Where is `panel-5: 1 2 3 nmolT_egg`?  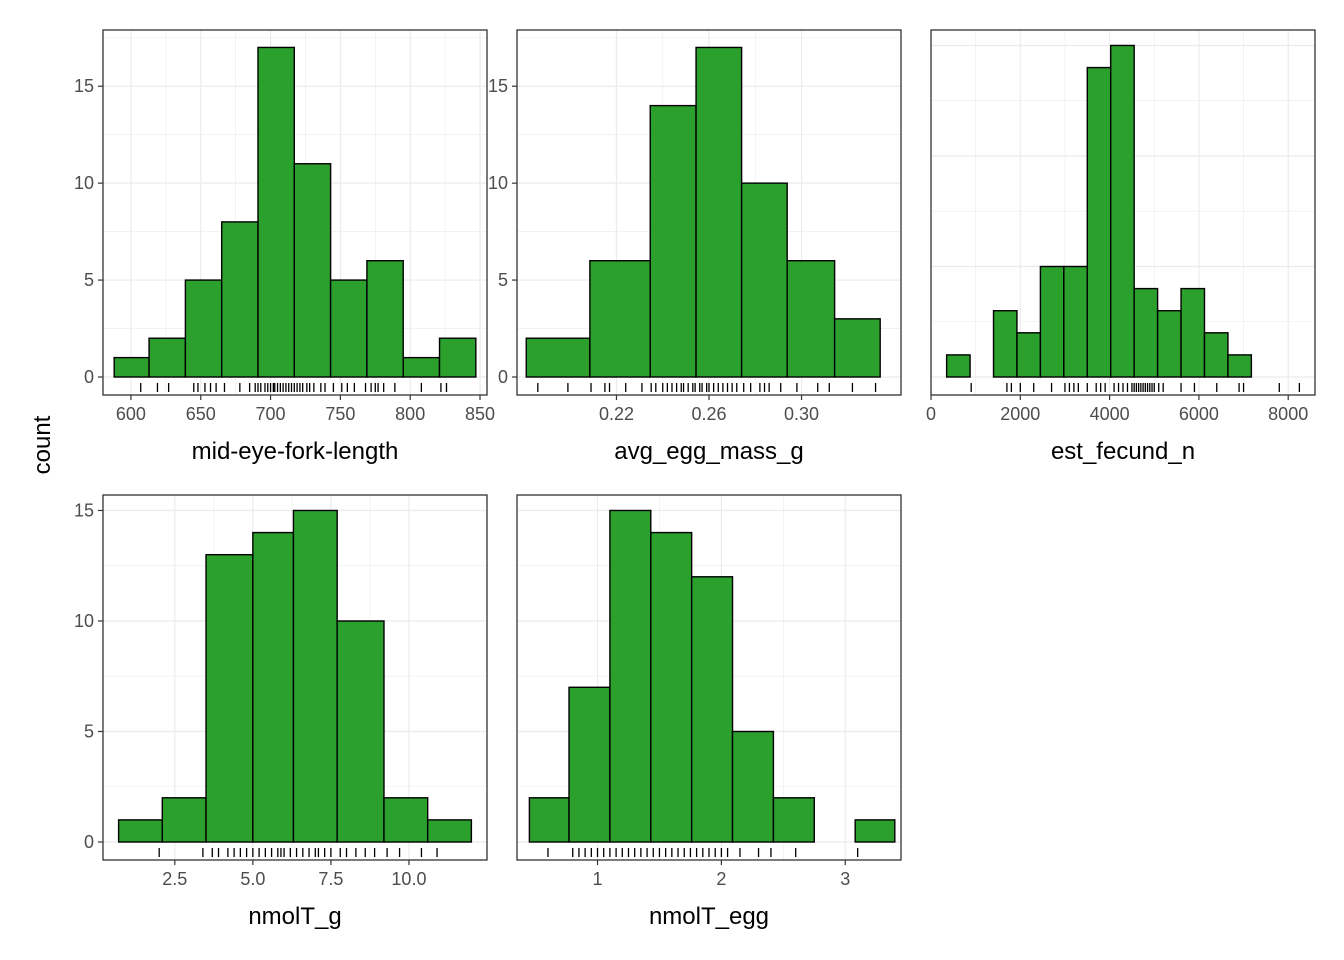
panel-5: 1 2 3 nmolT_egg is located at coordinates (709, 712).